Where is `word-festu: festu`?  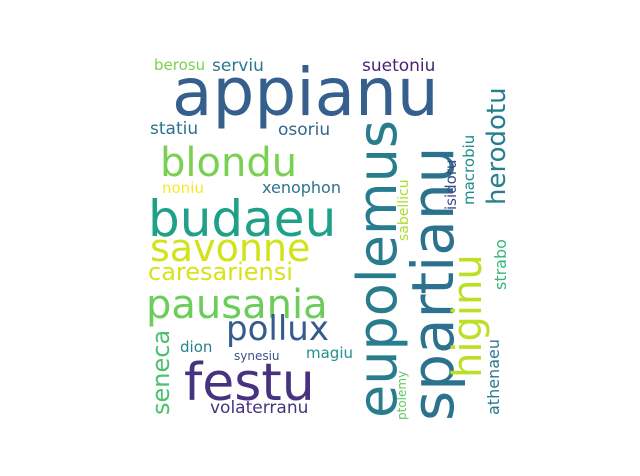
word-festu: festu is located at coordinates (249, 383).